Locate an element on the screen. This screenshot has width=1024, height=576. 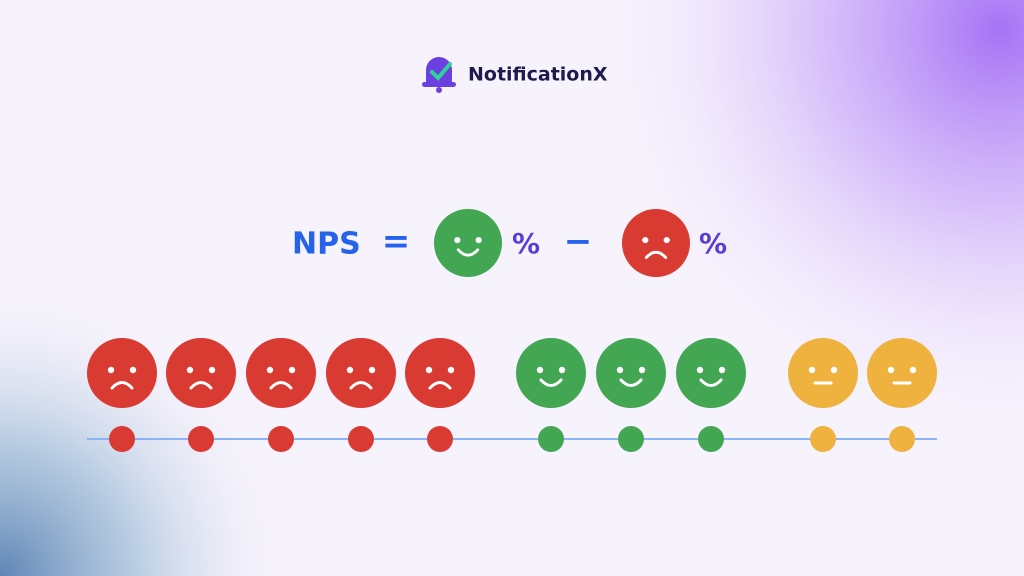
logo-check is located at coordinates (441, 71).